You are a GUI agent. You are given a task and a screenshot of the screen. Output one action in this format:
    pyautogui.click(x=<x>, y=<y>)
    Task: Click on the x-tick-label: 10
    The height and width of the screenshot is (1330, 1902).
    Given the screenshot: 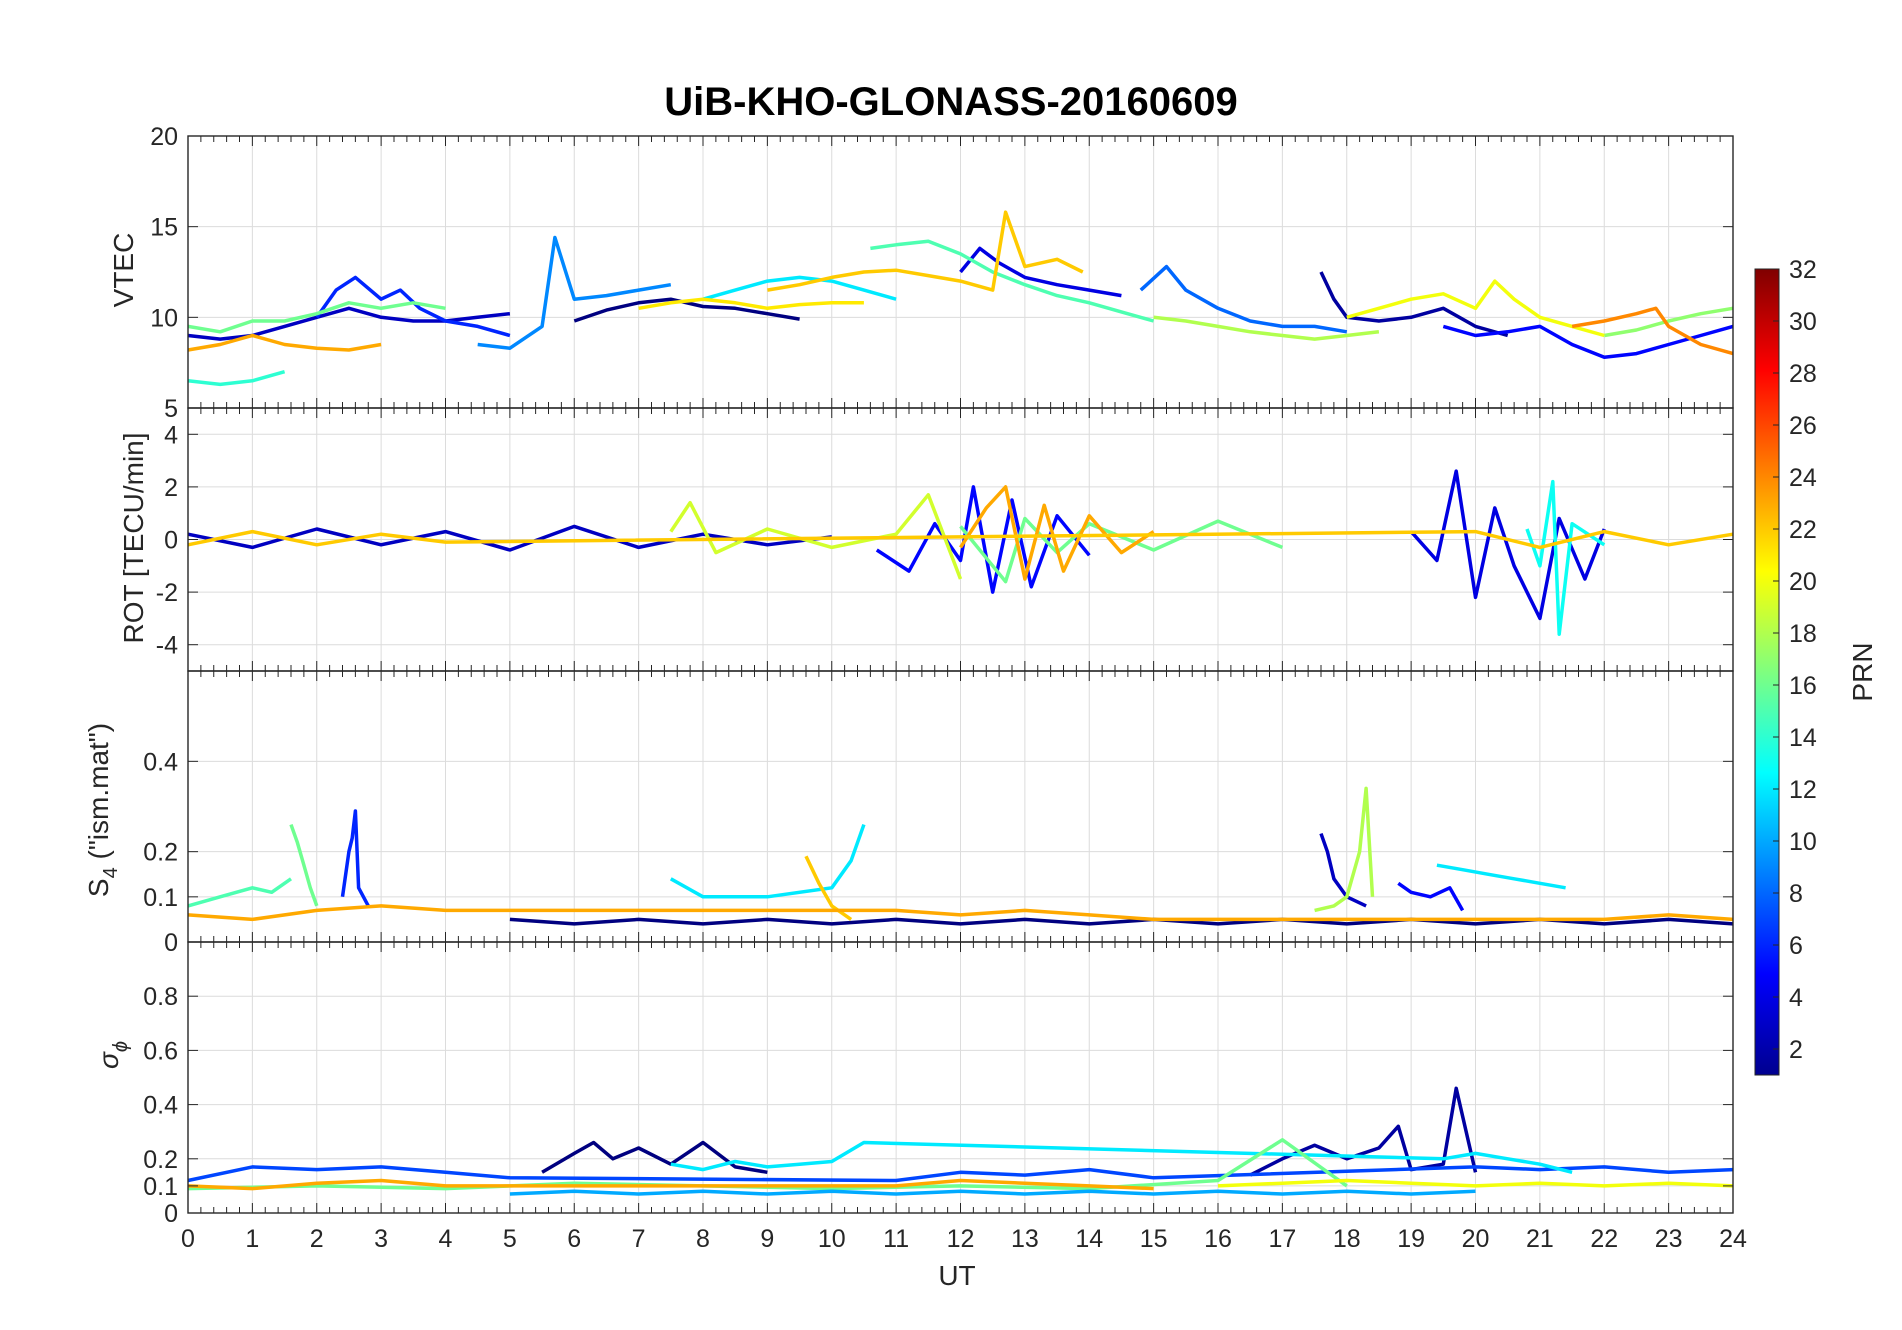 What is the action you would take?
    pyautogui.click(x=832, y=1239)
    